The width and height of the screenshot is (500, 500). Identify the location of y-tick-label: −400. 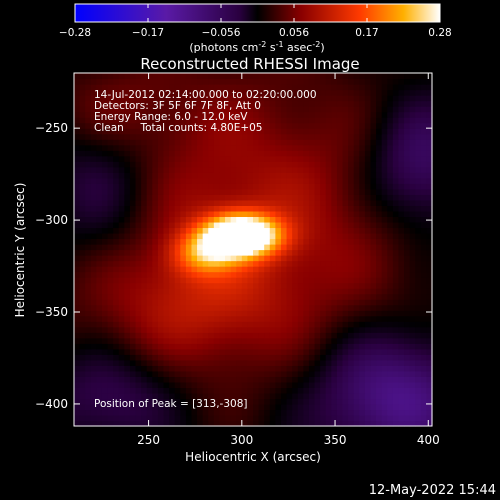
(51, 404).